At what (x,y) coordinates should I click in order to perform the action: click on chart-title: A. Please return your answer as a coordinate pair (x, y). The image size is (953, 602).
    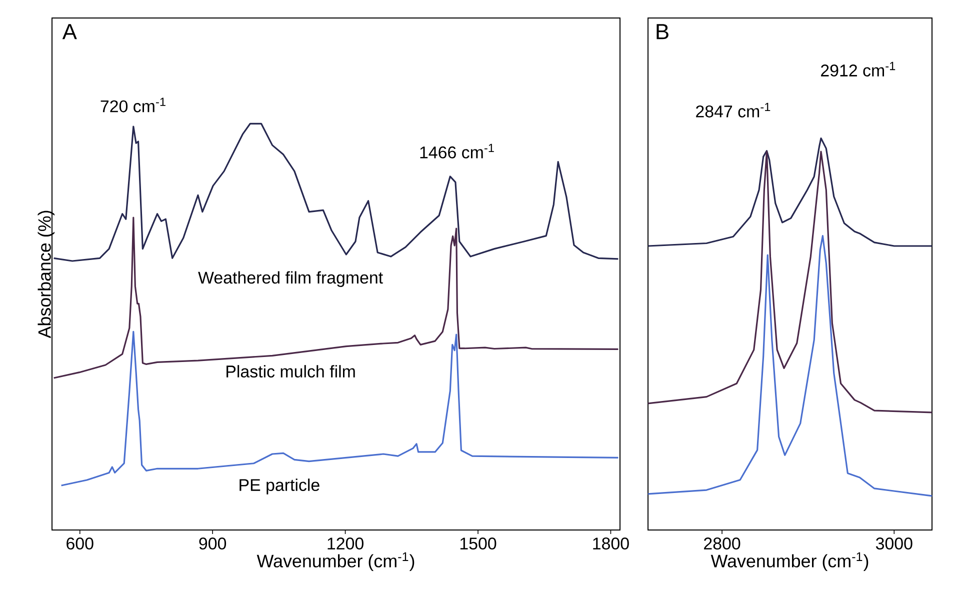
    Looking at the image, I should click on (69, 32).